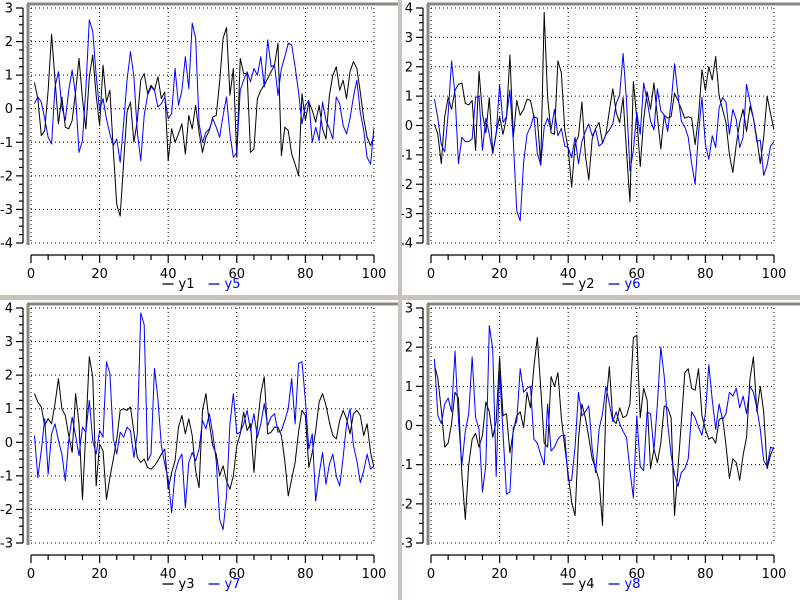 The height and width of the screenshot is (600, 800). I want to click on series-line-y4, so click(603, 430).